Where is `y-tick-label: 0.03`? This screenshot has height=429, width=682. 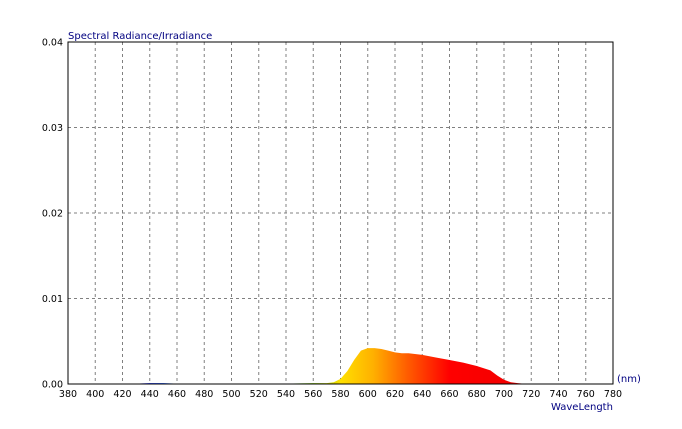 y-tick-label: 0.03 is located at coordinates (52, 128).